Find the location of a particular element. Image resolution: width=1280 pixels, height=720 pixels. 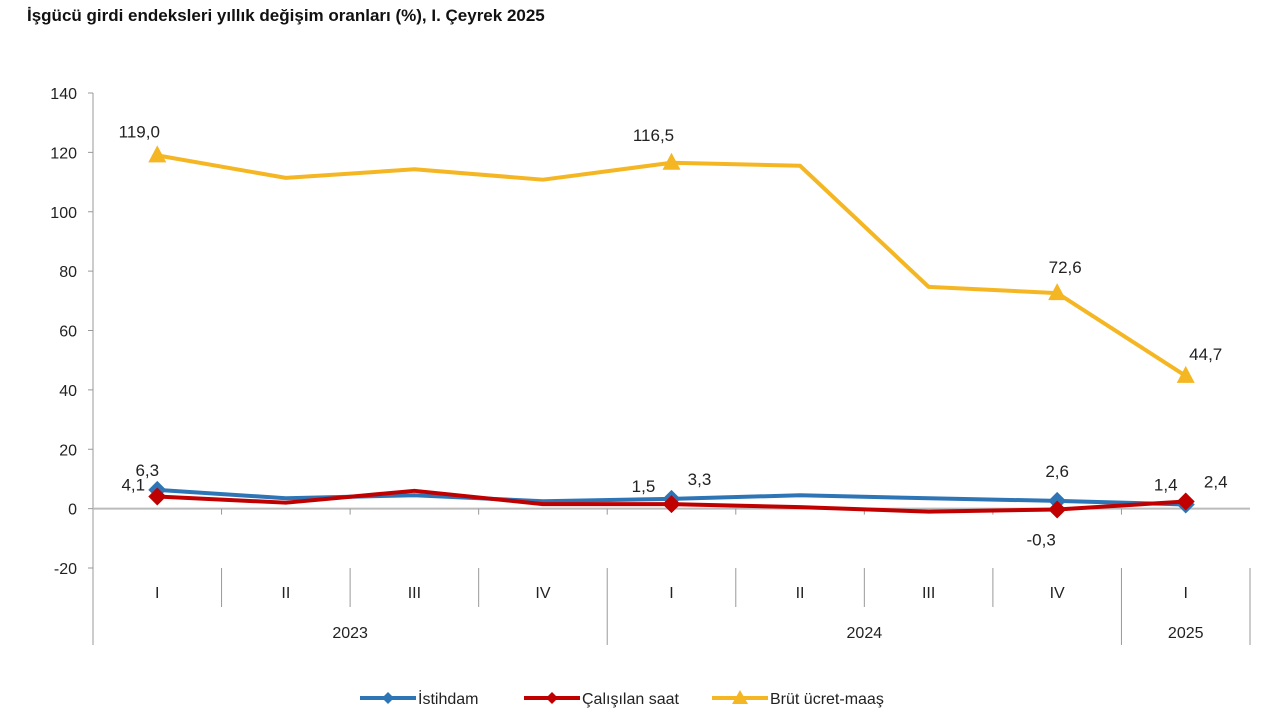

y-tick-label: 20 is located at coordinates (68, 450).